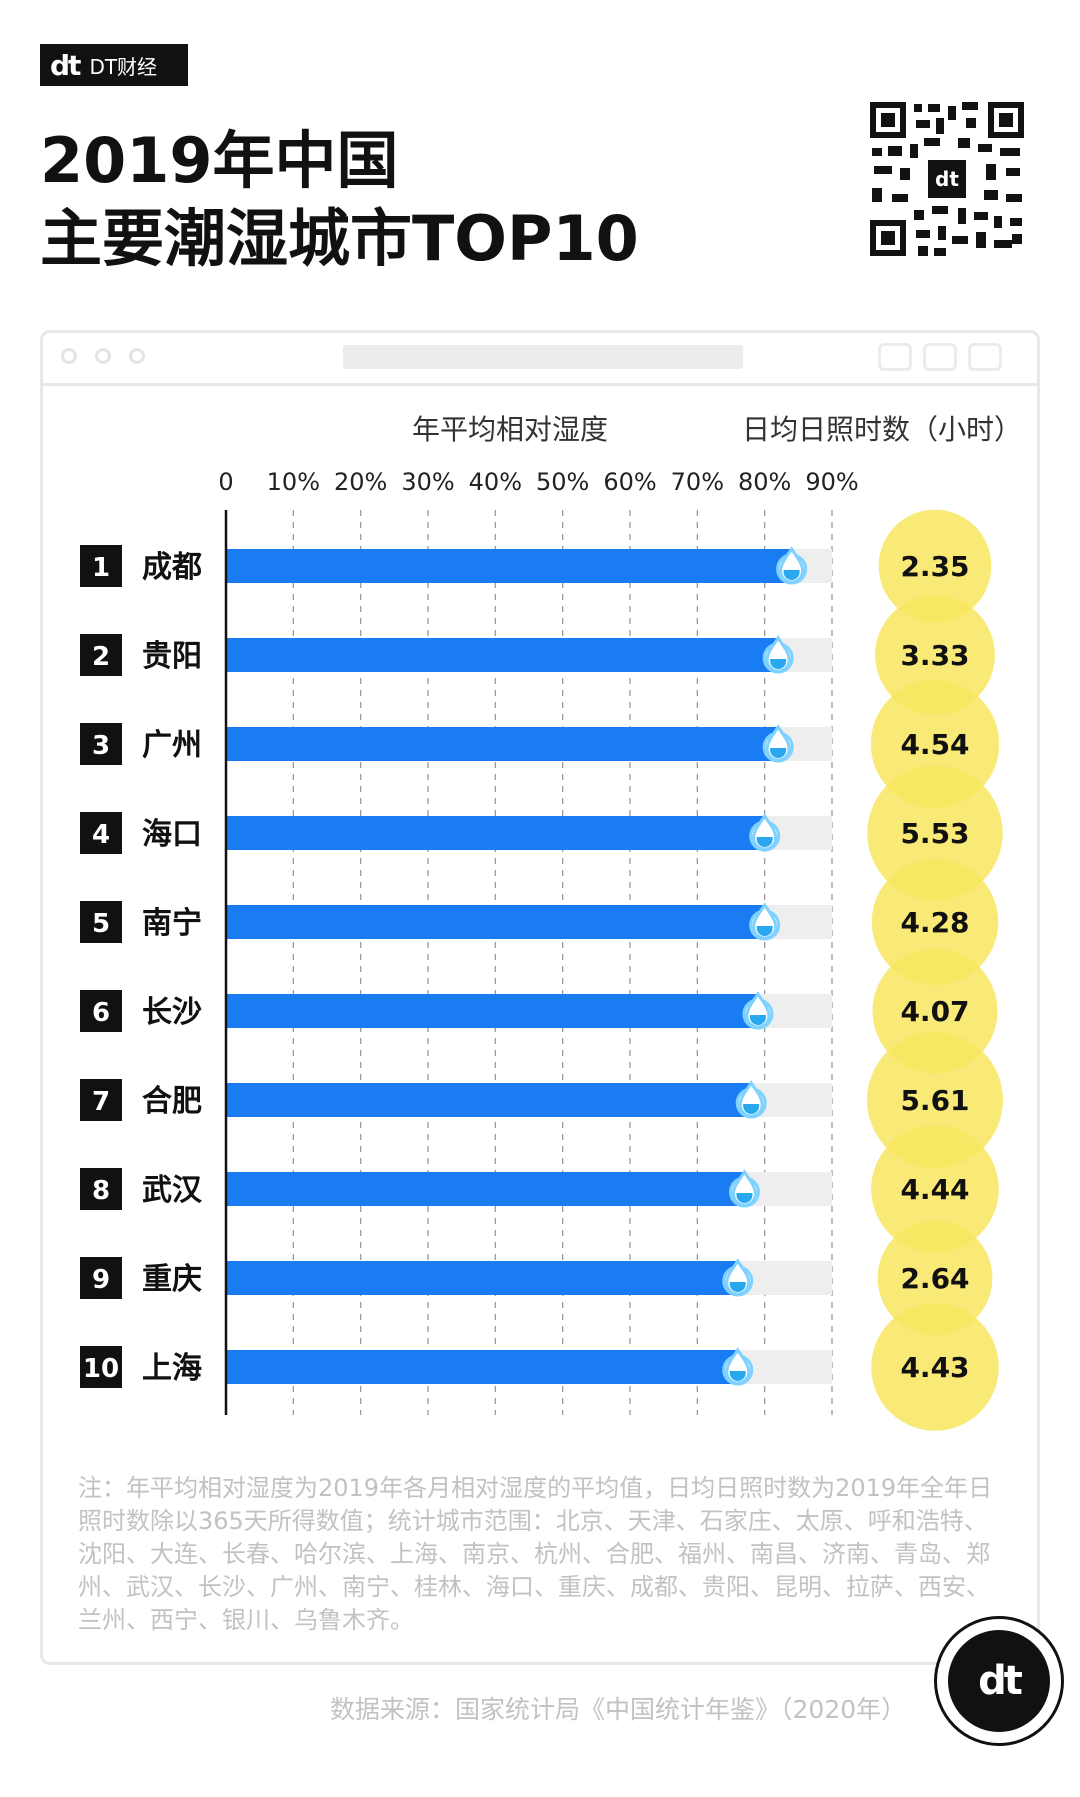  What do you see at coordinates (985, 357) in the screenshot?
I see `copy-icon` at bounding box center [985, 357].